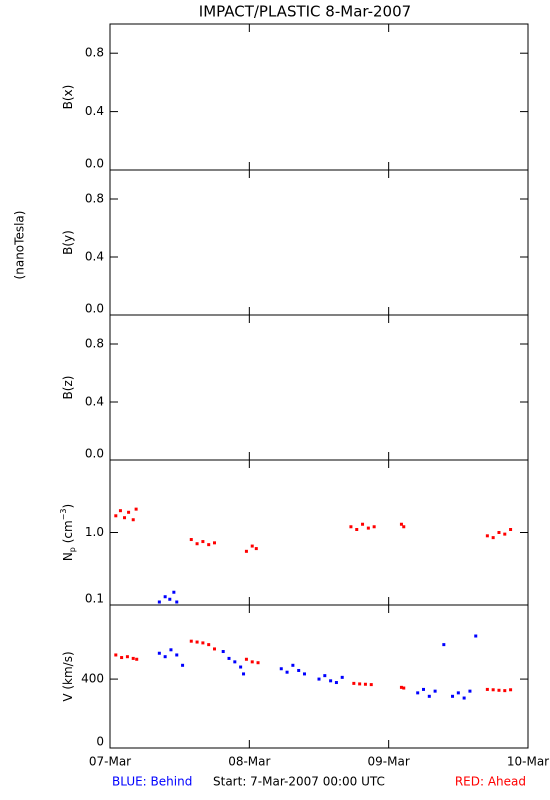 This screenshot has width=550, height=800. I want to click on legend-entry: RED: Ahead, so click(490, 782).